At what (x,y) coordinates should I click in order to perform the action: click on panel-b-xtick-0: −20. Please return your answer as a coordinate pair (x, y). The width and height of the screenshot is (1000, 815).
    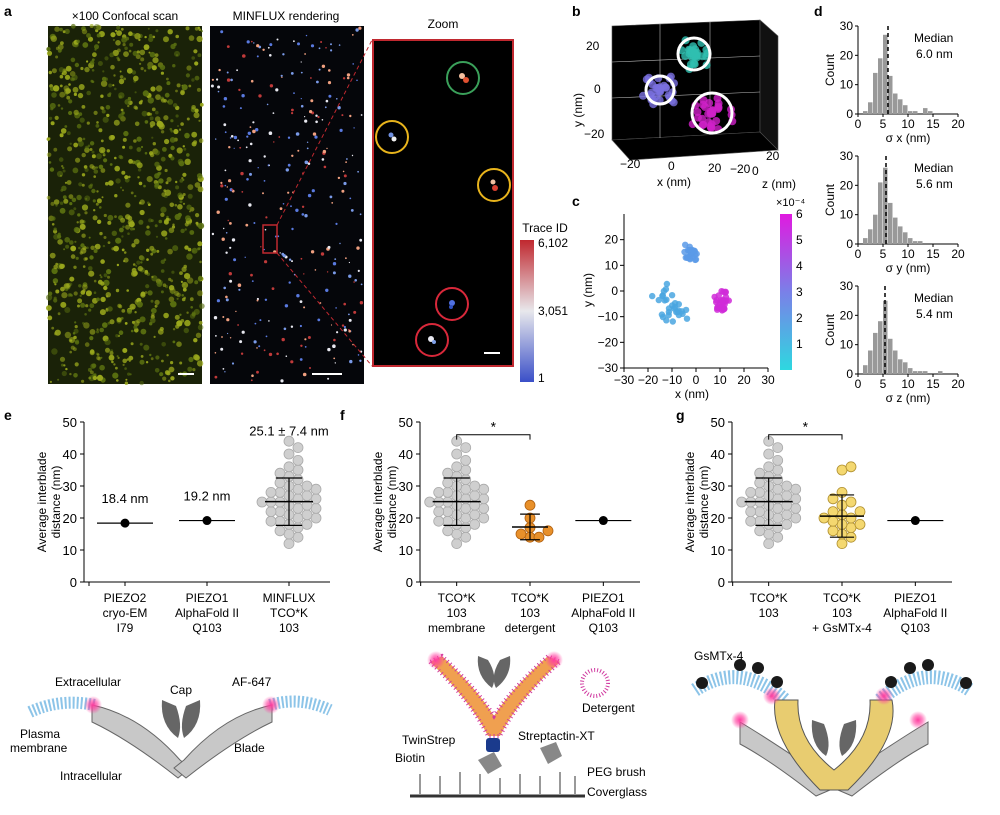
    Looking at the image, I should click on (630, 164).